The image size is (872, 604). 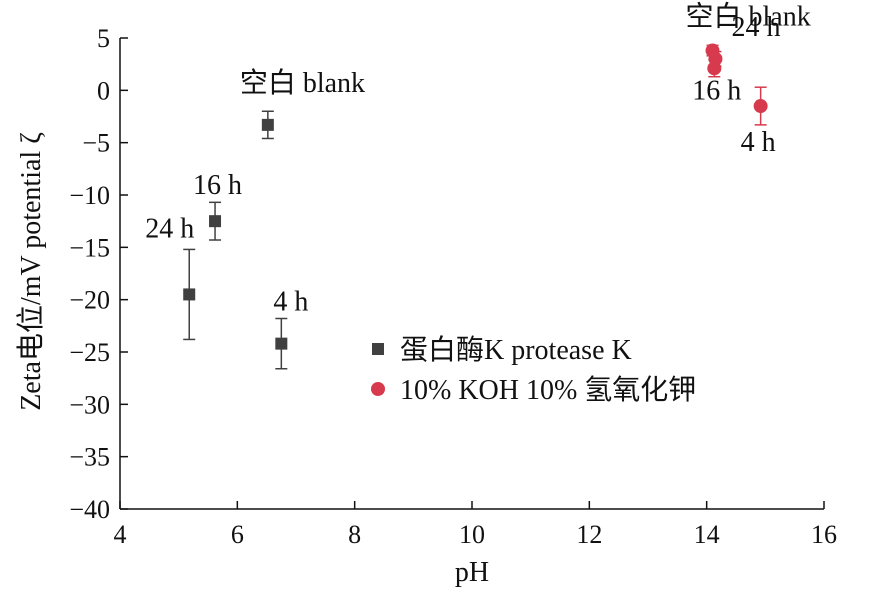 I want to click on y-axis-label: Zeta电位/mV potential ζ, so click(x=31, y=271).